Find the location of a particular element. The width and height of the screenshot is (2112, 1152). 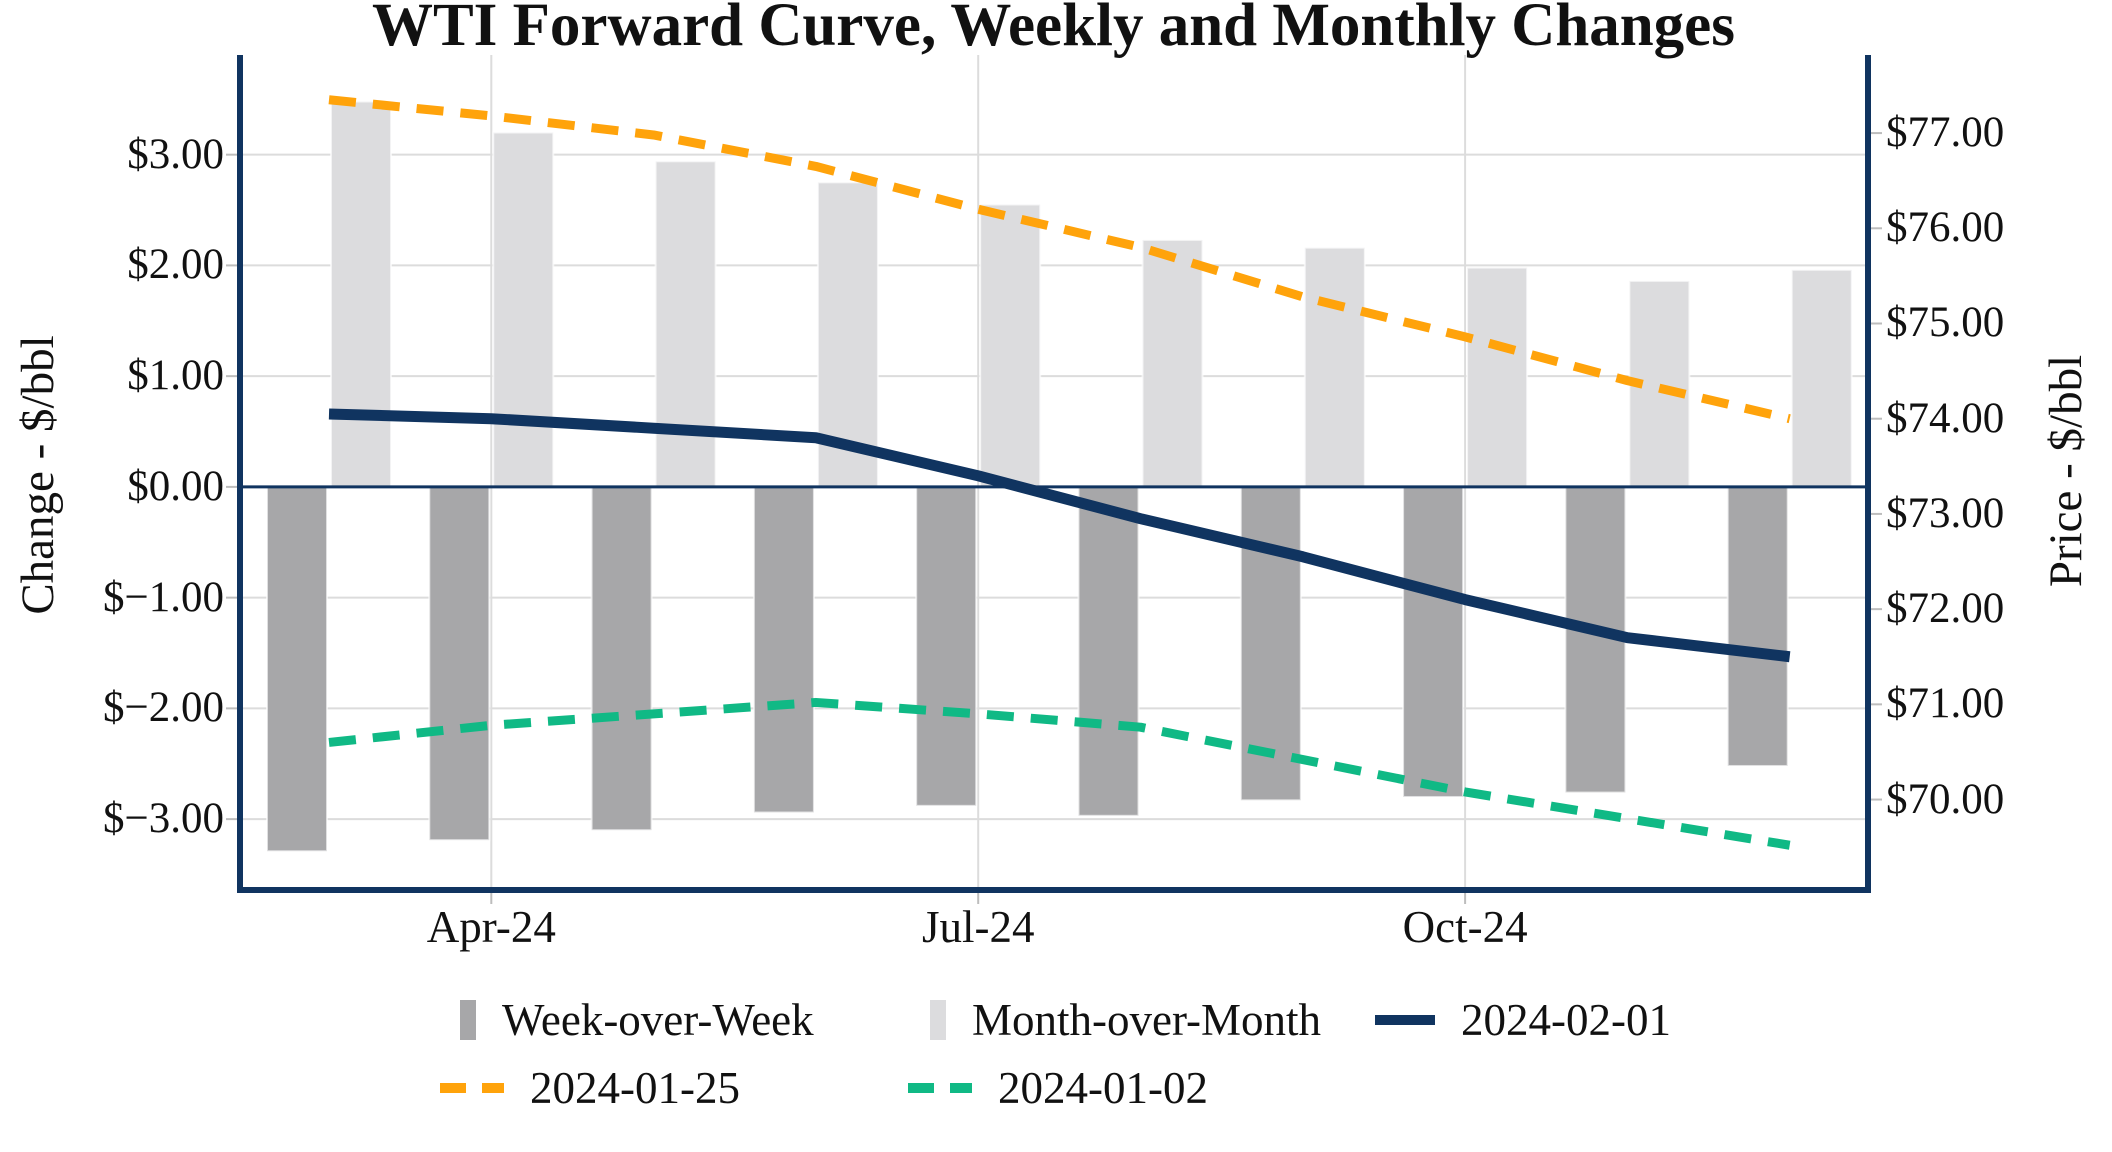

x-axis-tick-label: Oct-24 is located at coordinates (1465, 927).